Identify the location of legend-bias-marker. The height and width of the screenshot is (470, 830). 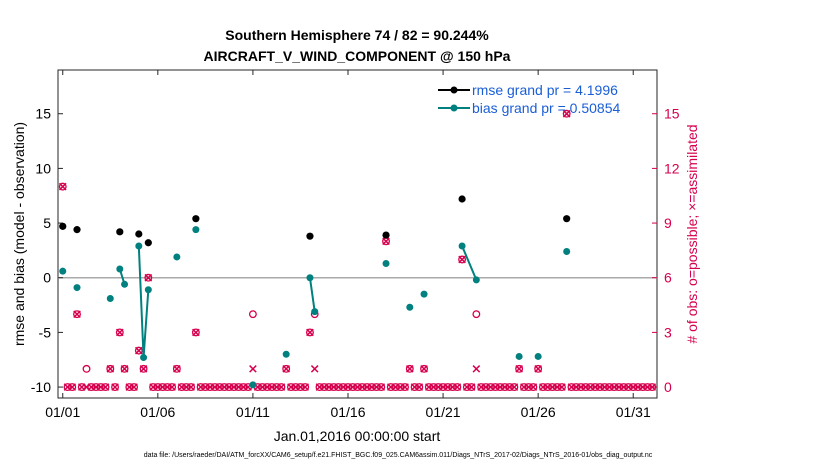
(454, 108).